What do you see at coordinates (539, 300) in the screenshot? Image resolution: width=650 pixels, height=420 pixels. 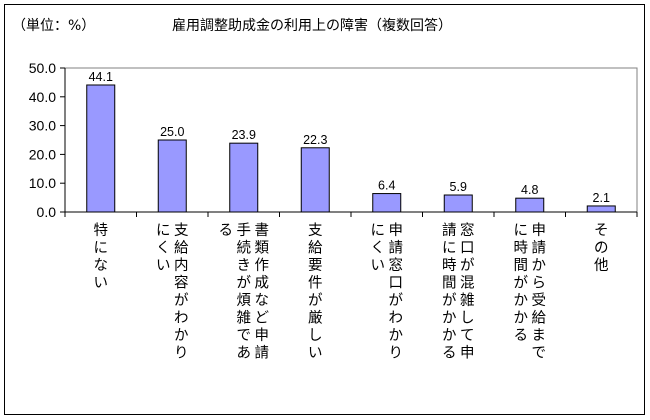 I see `category-label-char: 受` at bounding box center [539, 300].